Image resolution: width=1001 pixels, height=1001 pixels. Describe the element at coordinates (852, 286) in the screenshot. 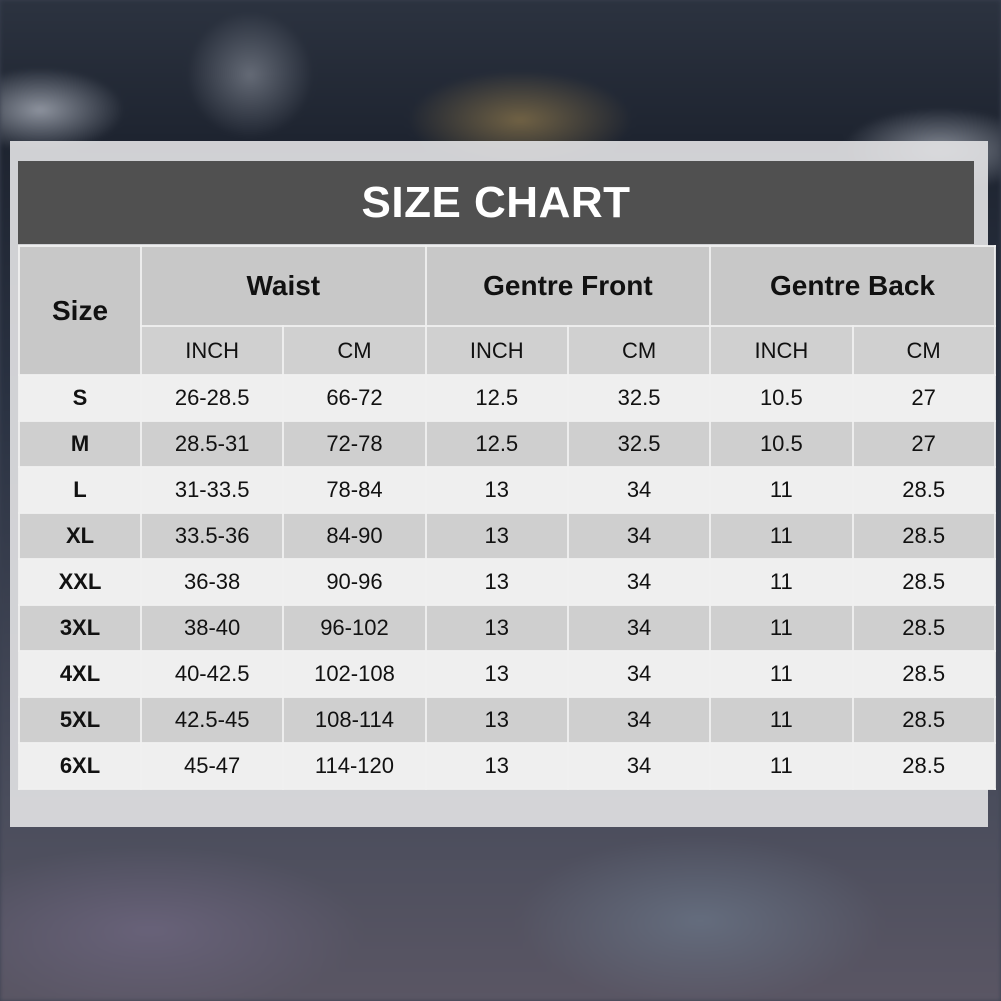

I see `centre-back-group-header: Gentre Back` at that location.